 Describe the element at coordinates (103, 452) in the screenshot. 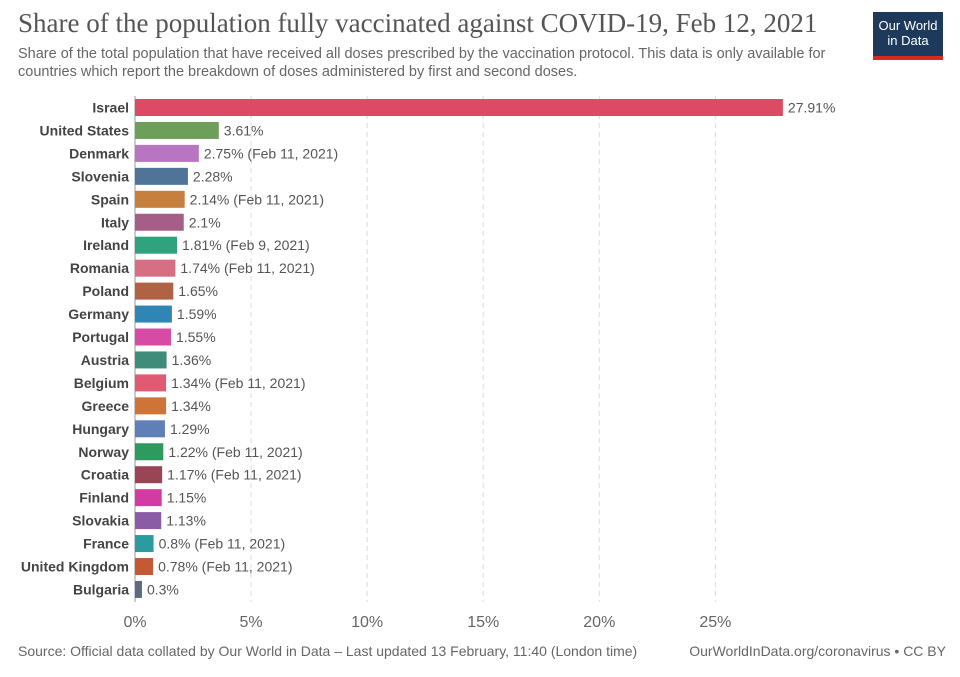

I see `category-label: Norway` at that location.